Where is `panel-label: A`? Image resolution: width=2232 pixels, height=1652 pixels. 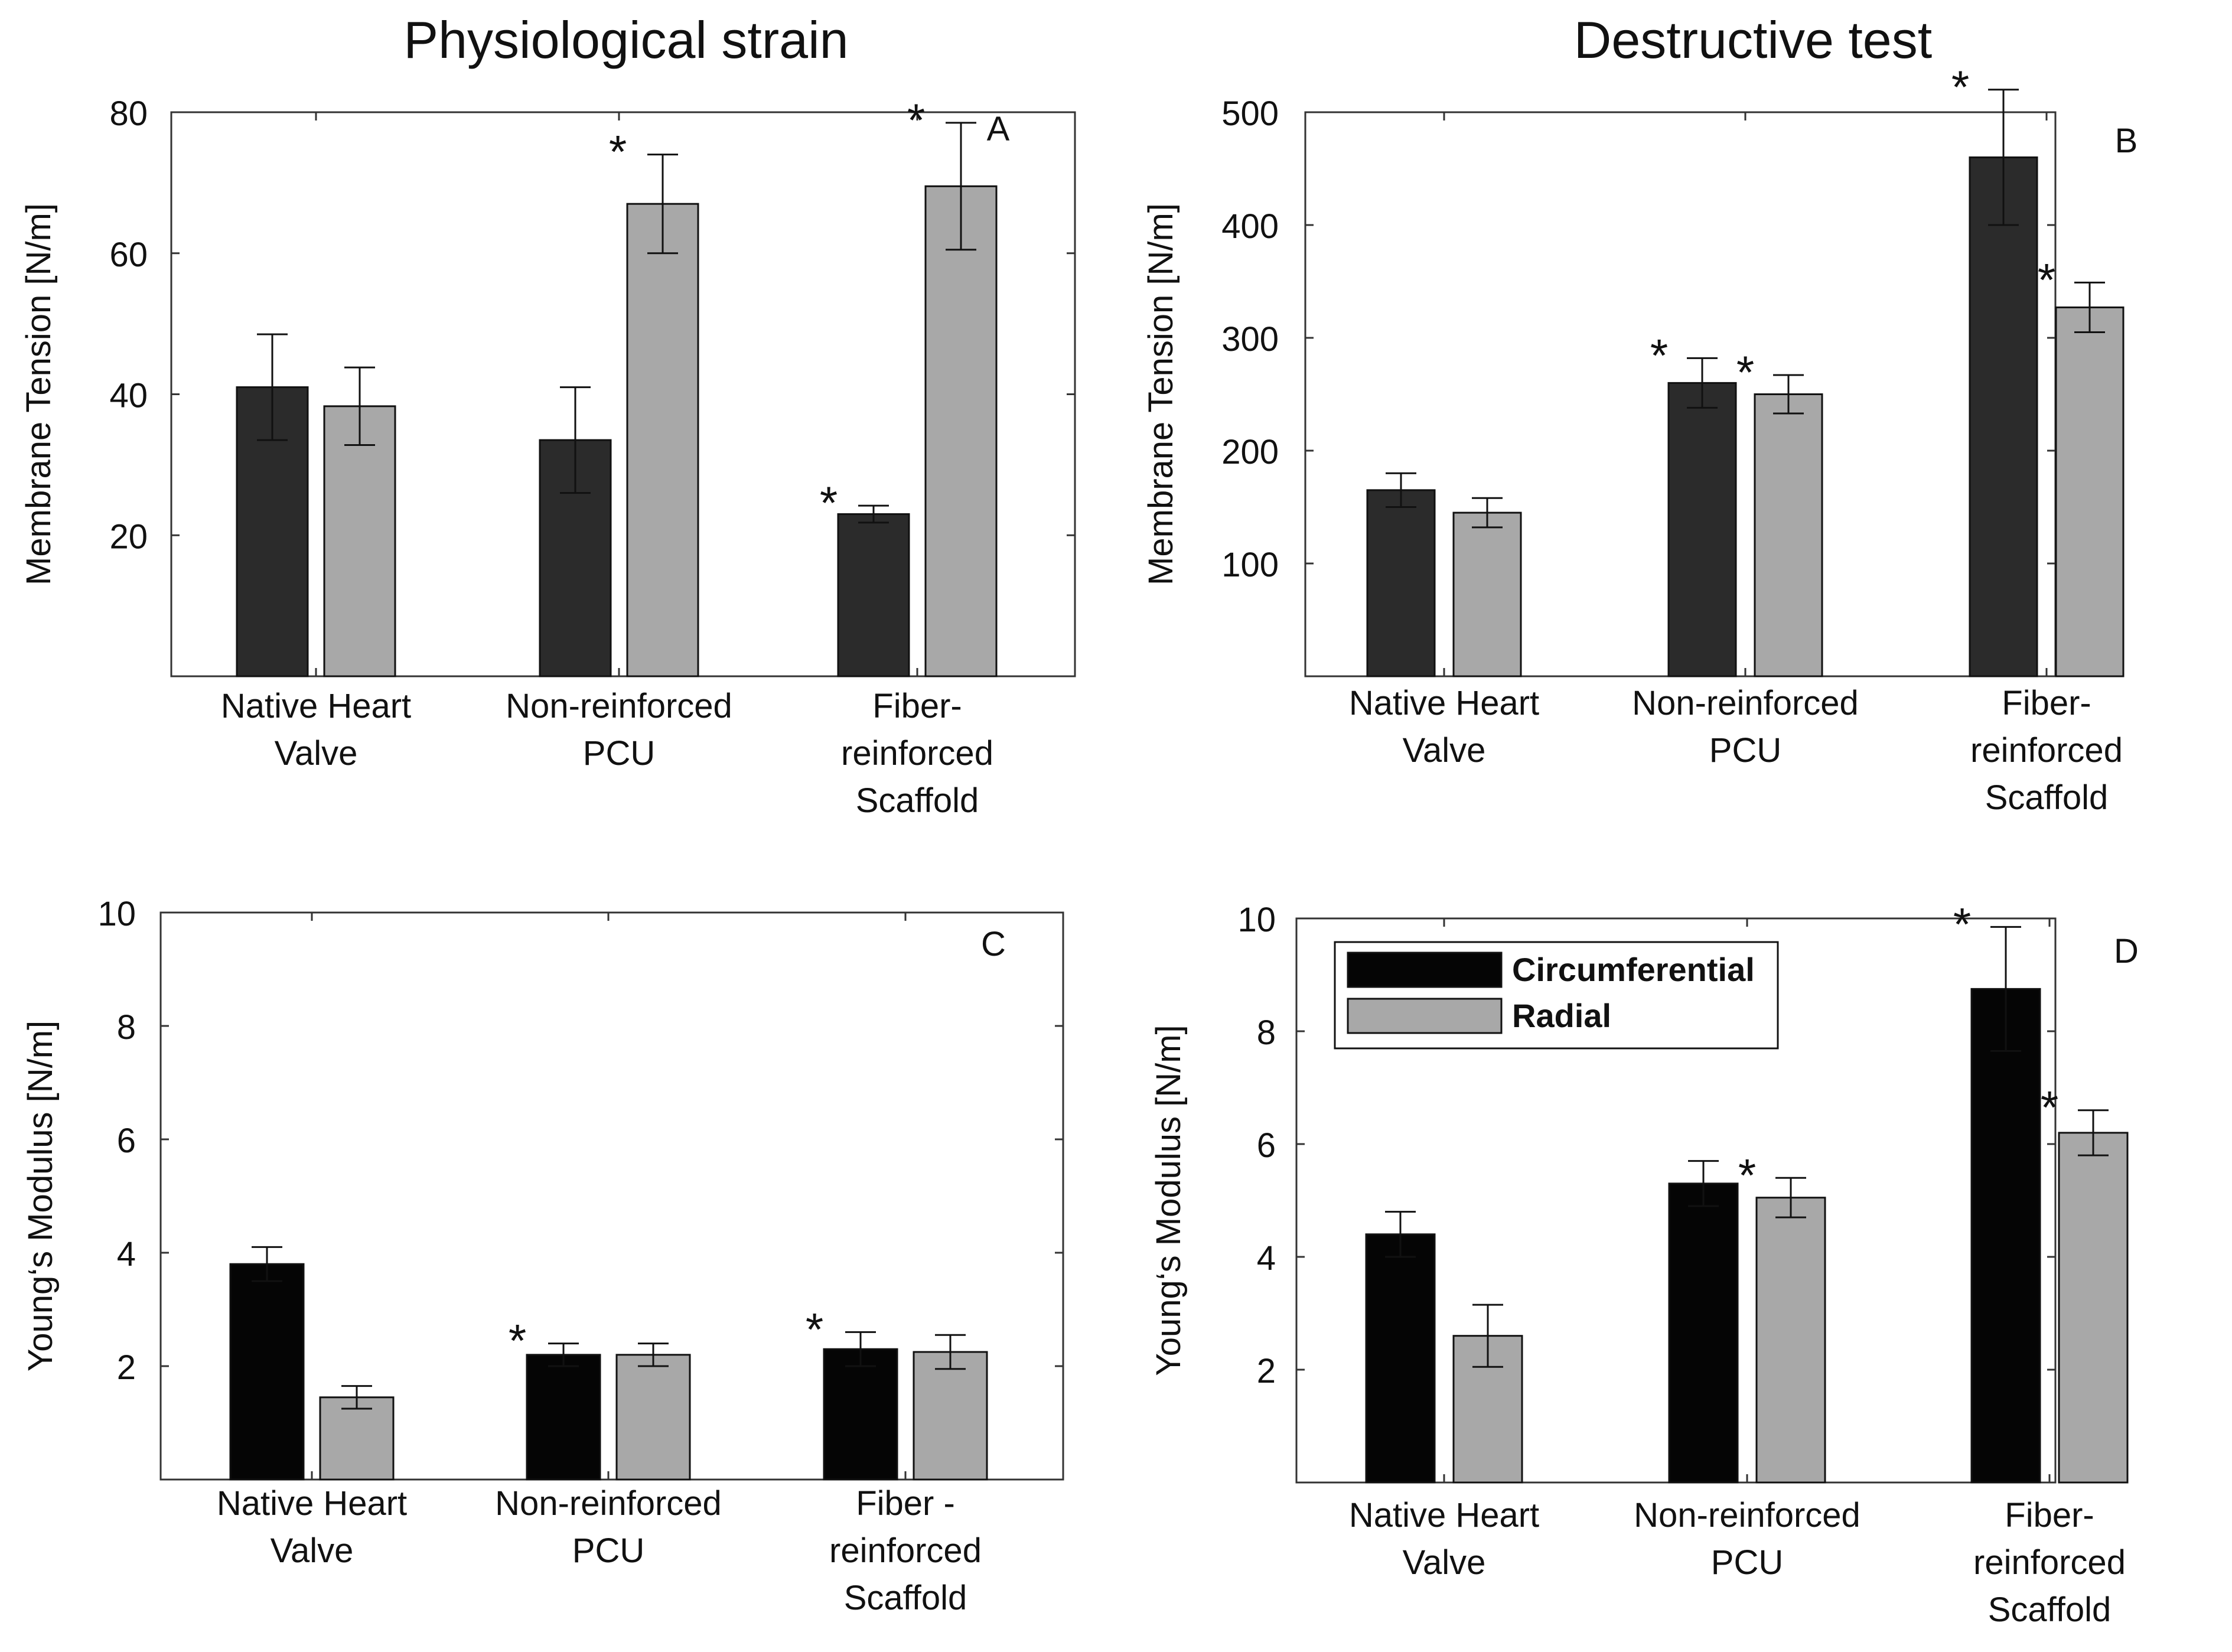
panel-label: A is located at coordinates (998, 129).